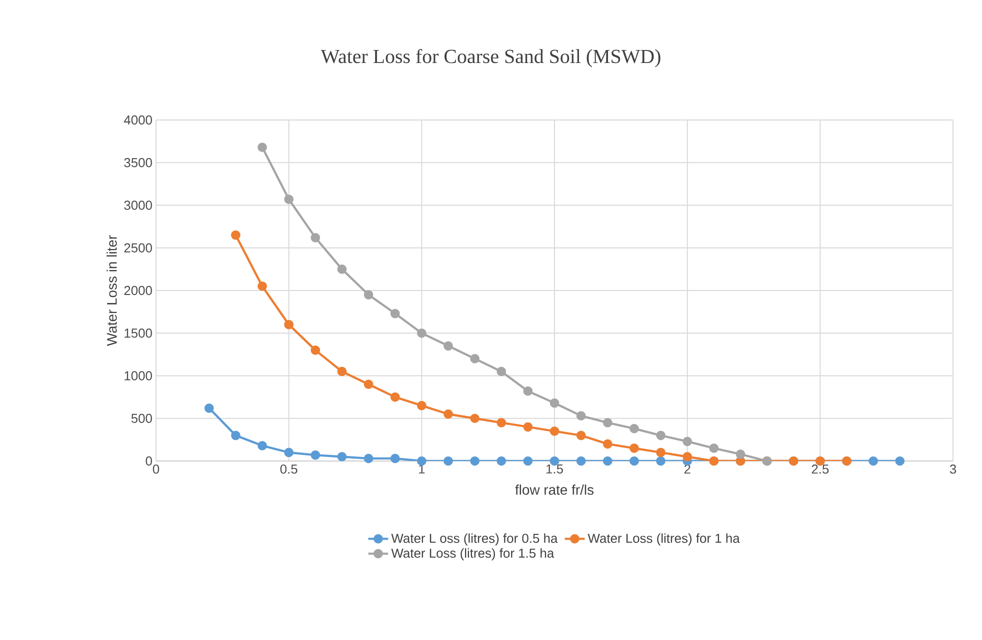 This screenshot has width=982, height=640. I want to click on y-tick-label: 3000, so click(138, 205).